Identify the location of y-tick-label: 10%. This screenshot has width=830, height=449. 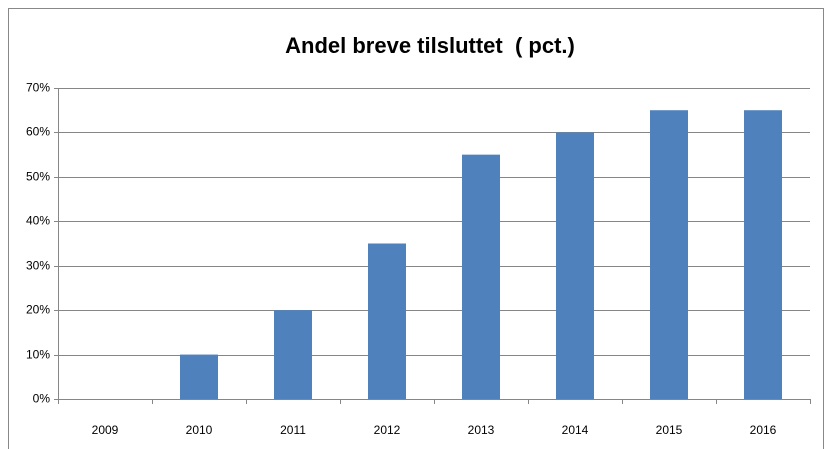
(38, 355).